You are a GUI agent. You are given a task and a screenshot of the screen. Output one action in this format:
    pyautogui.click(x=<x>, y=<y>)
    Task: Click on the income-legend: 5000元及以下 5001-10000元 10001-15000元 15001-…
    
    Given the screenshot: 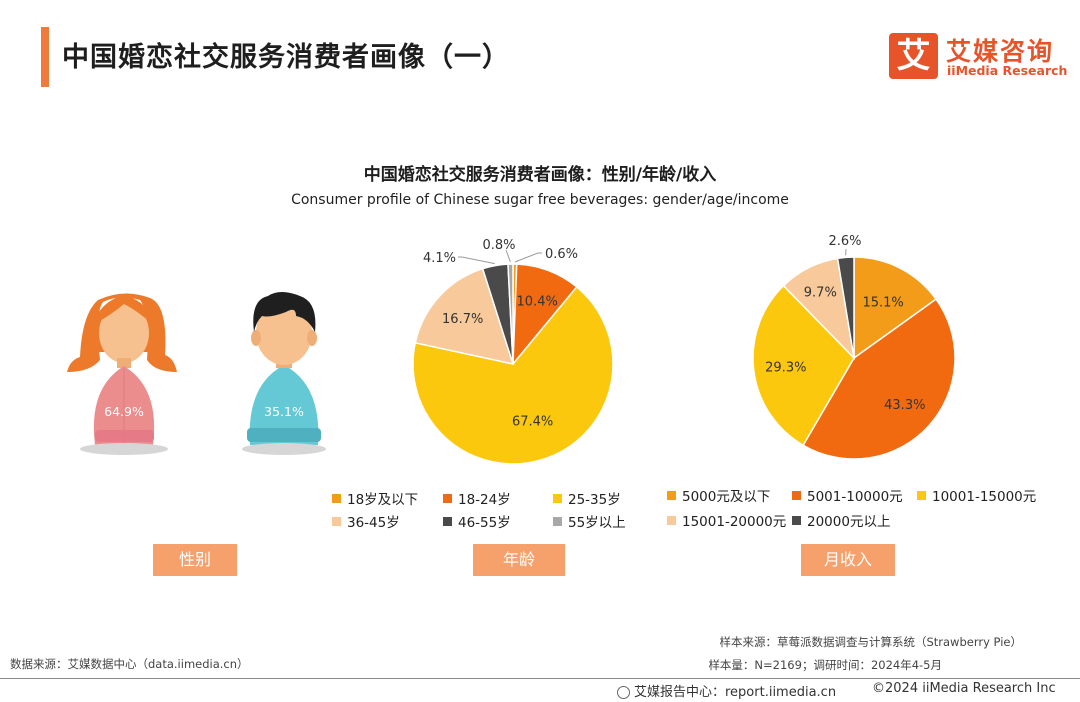 What is the action you would take?
    pyautogui.click(x=864, y=508)
    